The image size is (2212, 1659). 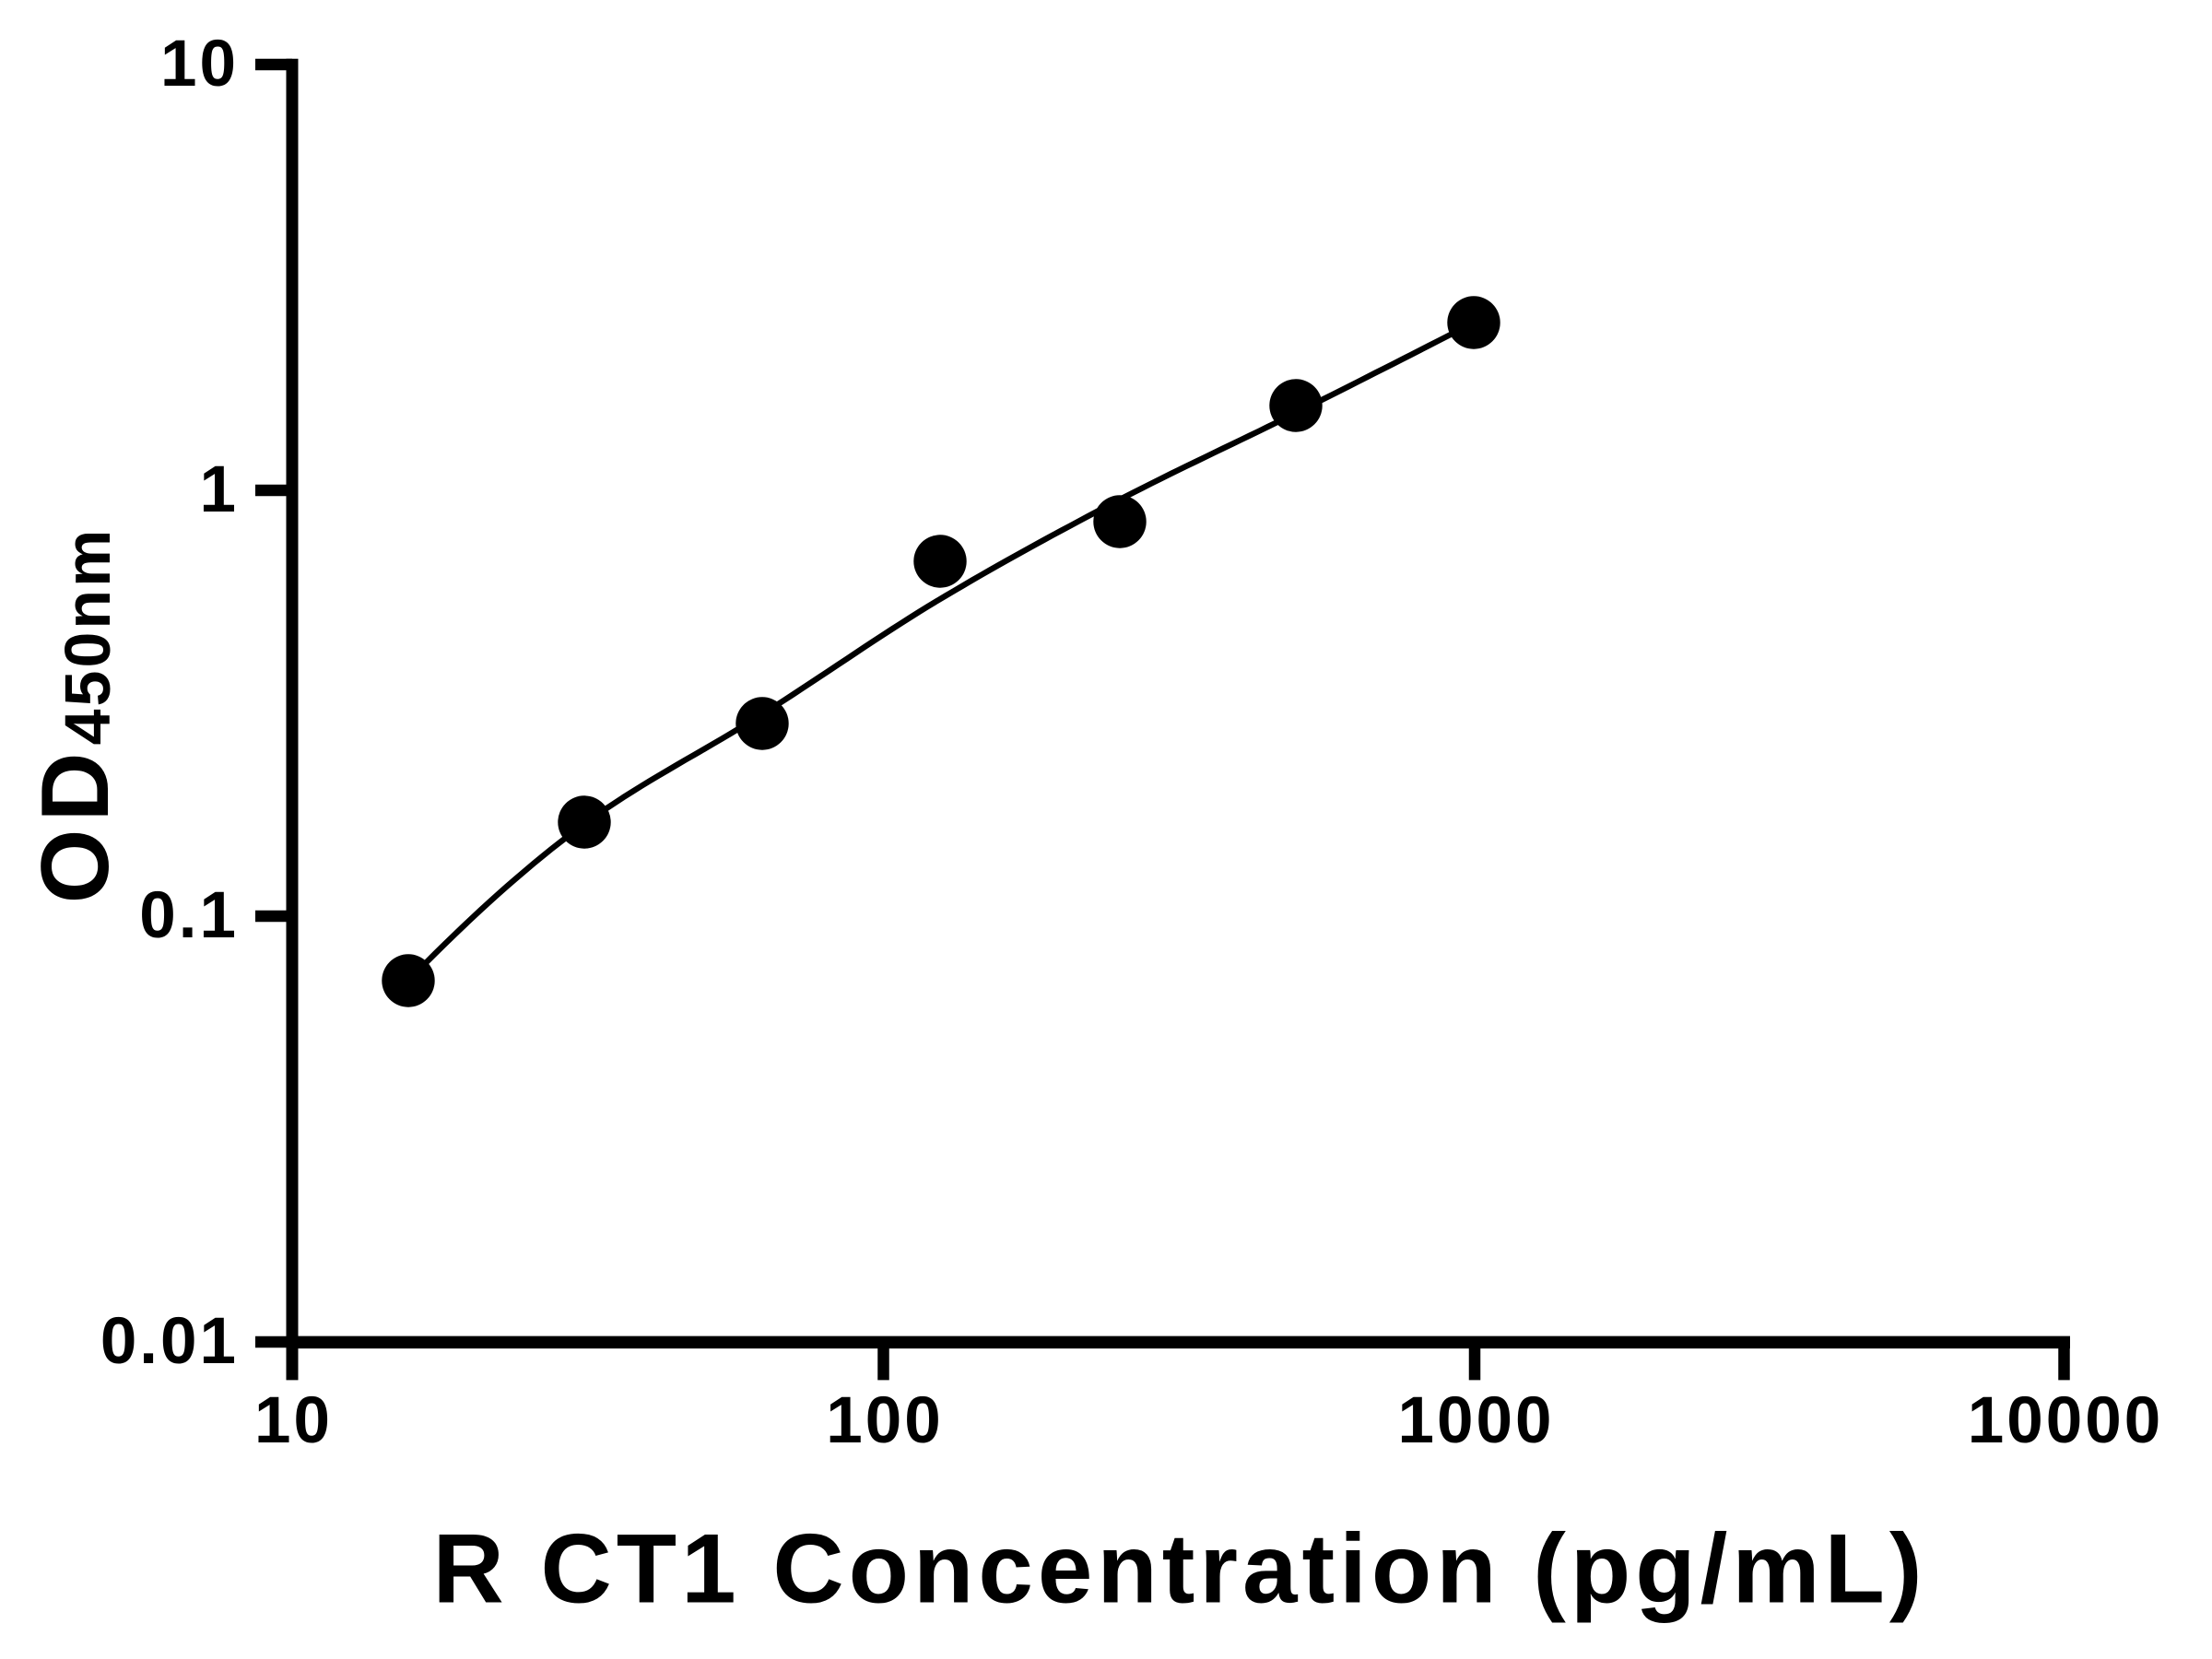 What do you see at coordinates (220, 489) in the screenshot?
I see `svg-text: 1` at bounding box center [220, 489].